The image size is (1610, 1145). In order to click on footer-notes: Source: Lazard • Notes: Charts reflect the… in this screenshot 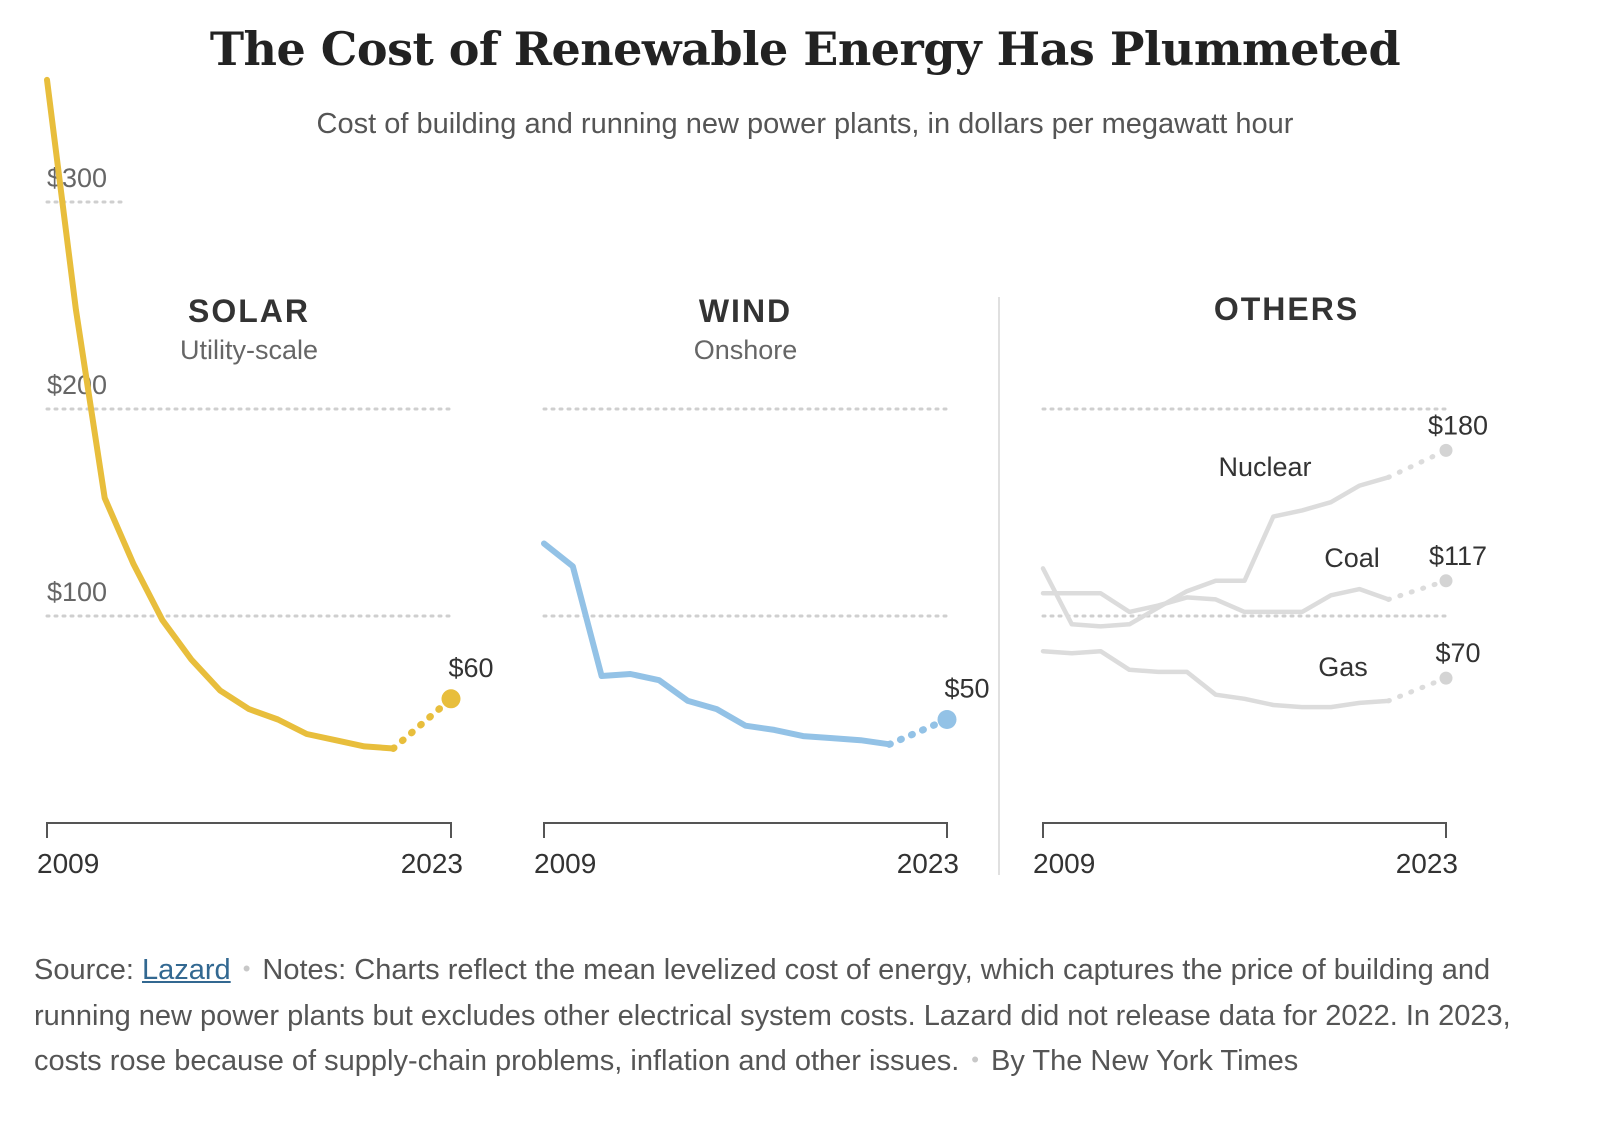, I will do `click(799, 1016)`.